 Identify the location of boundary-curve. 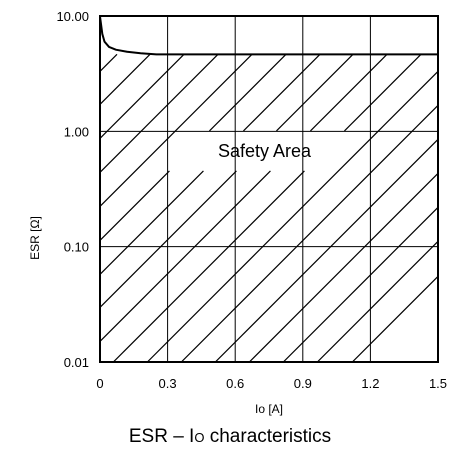
(268, 36).